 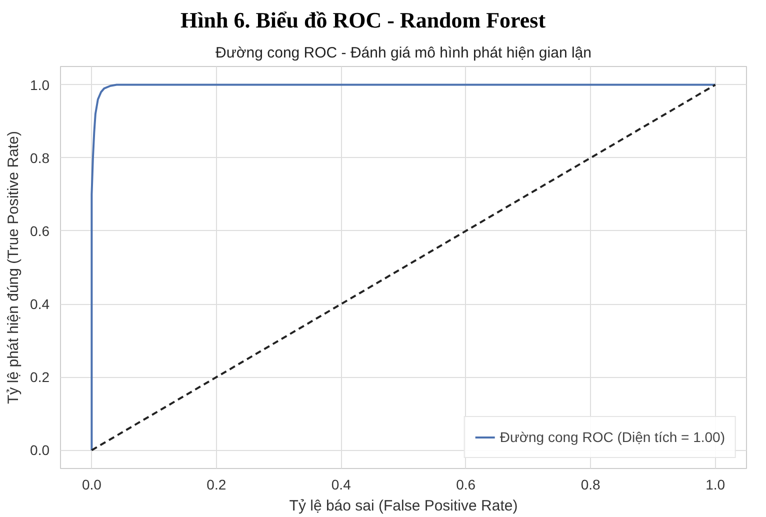 What do you see at coordinates (363, 20) in the screenshot?
I see `chart-title: Hình 6. Biểu đồ ROC - Random Forest` at bounding box center [363, 20].